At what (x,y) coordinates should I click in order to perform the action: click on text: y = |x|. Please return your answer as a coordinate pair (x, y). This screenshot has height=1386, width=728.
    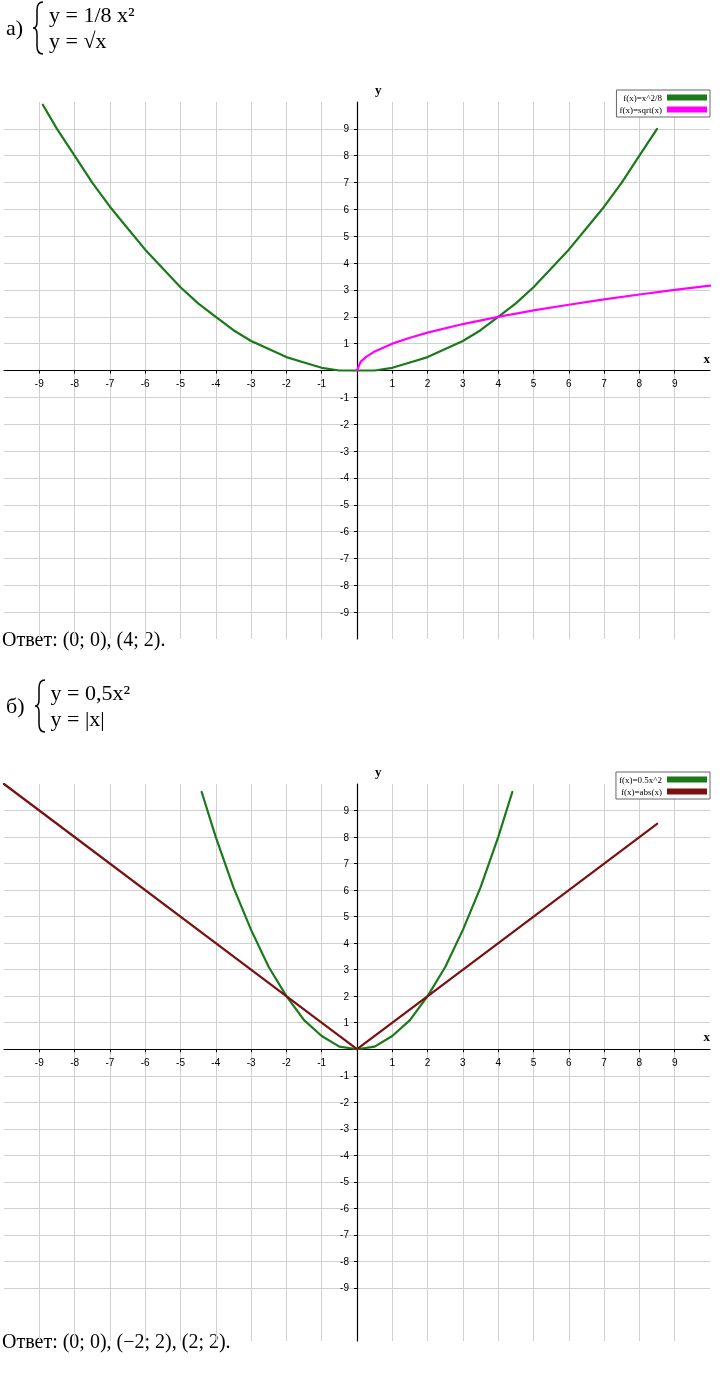
    Looking at the image, I should click on (78, 719).